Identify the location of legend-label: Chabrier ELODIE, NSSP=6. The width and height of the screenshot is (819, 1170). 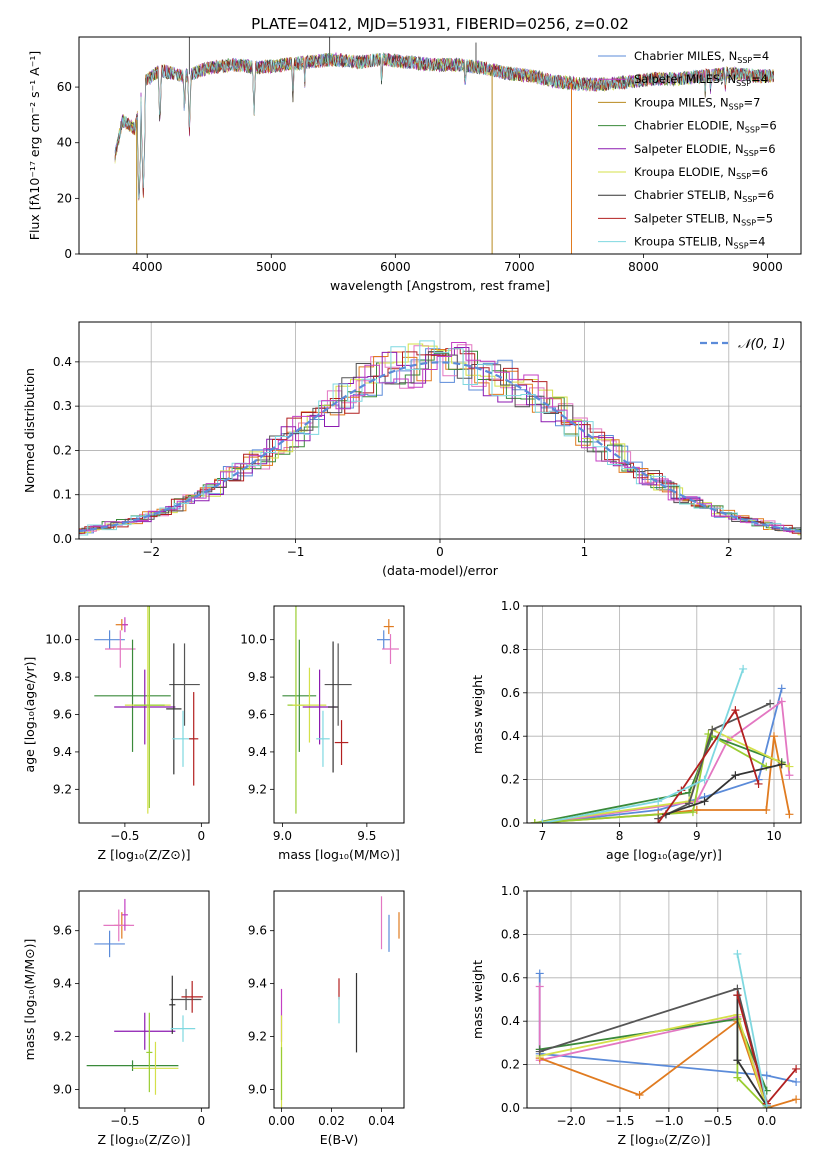
(705, 127).